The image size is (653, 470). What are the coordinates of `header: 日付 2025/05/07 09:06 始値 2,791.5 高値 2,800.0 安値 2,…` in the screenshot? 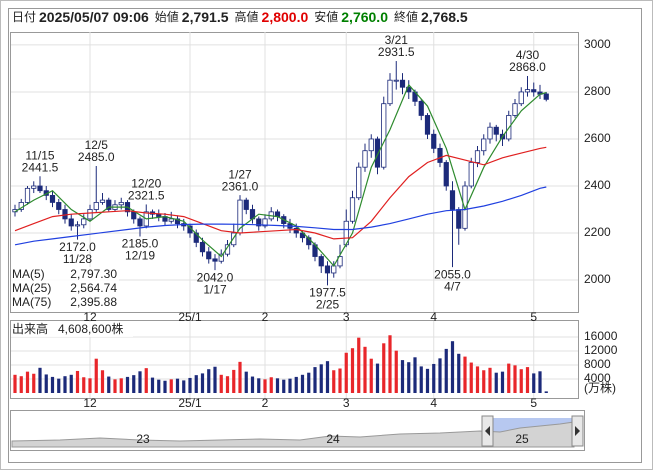 It's located at (240, 17).